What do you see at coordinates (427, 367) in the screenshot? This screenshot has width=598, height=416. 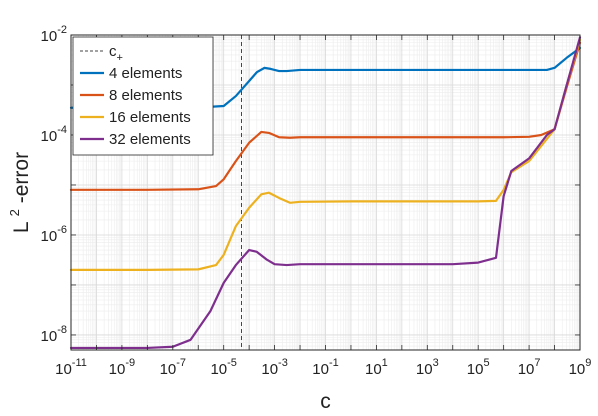 I see `x-tick-label: 10³` at bounding box center [427, 367].